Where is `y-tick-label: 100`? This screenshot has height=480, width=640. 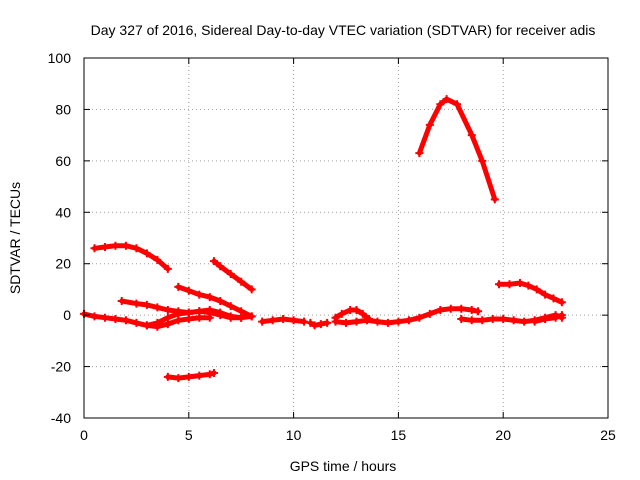 y-tick-label: 100 is located at coordinates (60, 58).